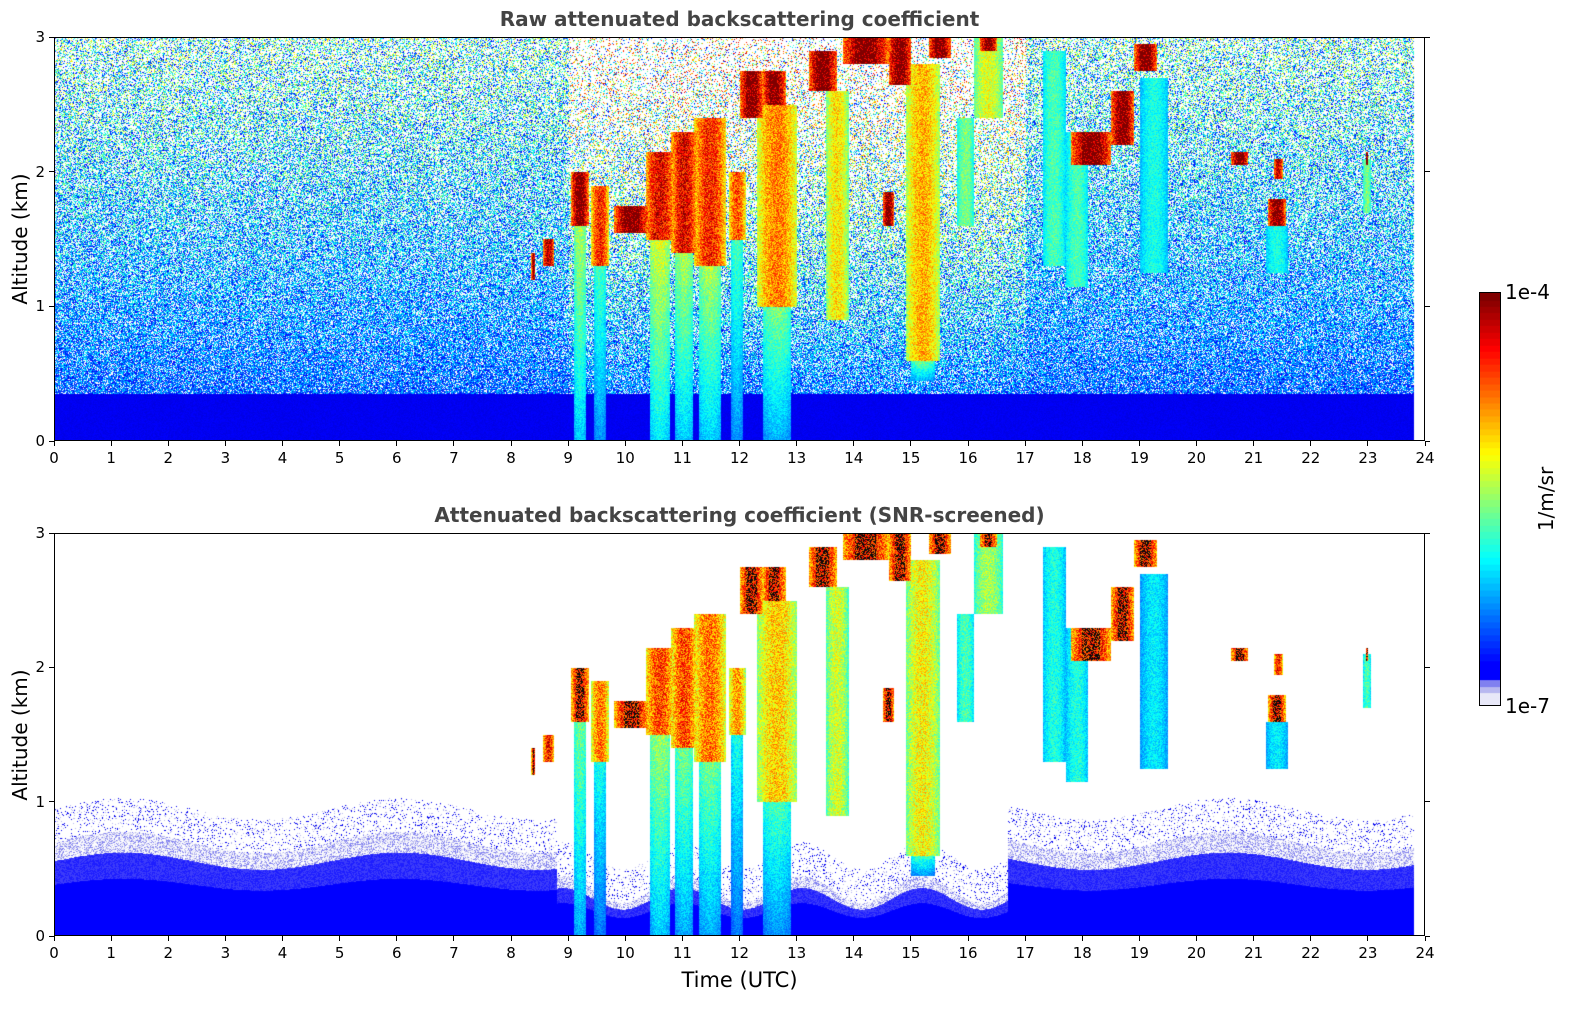 Image resolution: width=1595 pixels, height=1020 pixels. Describe the element at coordinates (111, 458) in the screenshot. I see `x-tick-label: 1` at that location.